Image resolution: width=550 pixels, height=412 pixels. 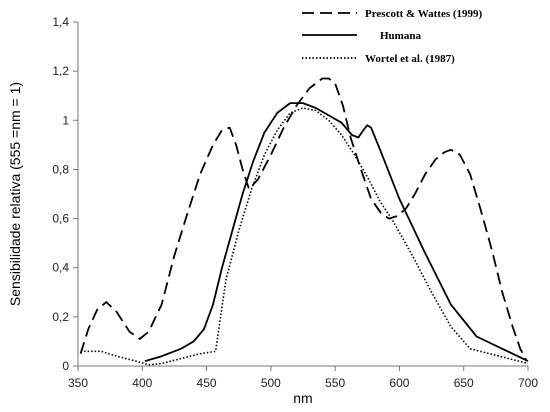 I want to click on y-tick-label: 0,6, so click(x=60, y=219).